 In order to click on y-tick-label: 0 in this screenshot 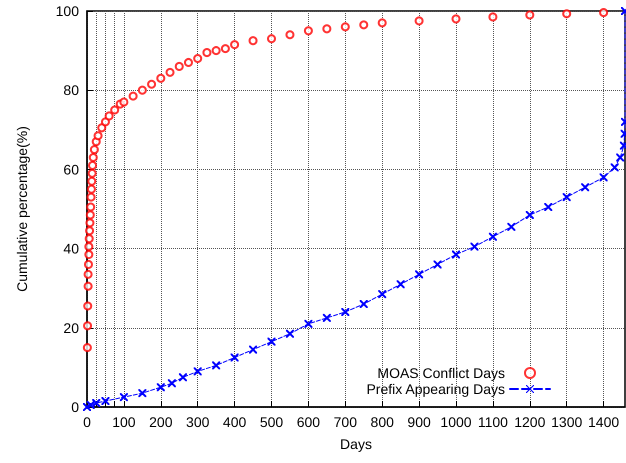, I will do `click(75, 407)`.